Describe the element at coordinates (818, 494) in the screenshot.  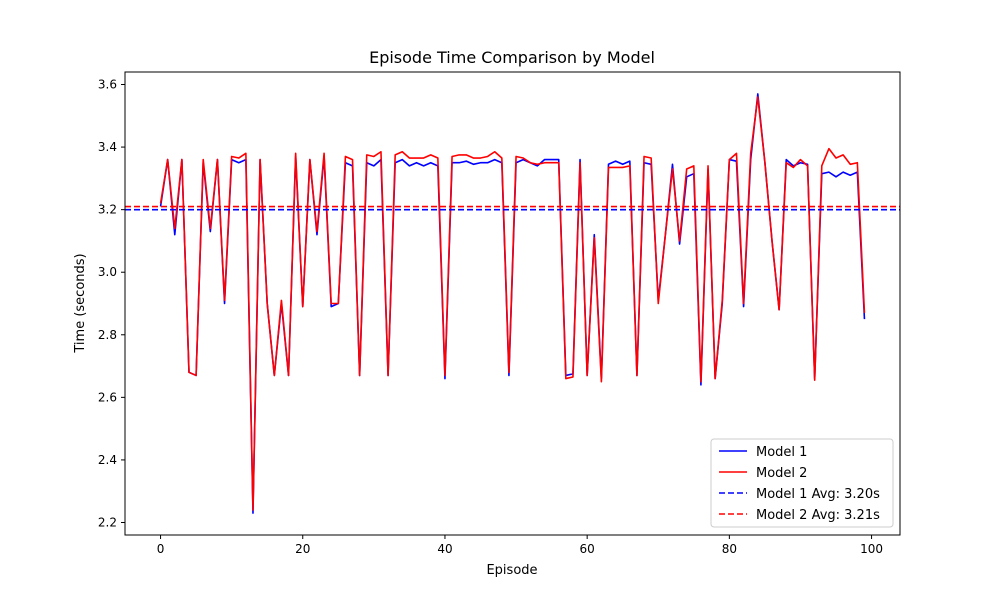
I see `legend-label: Model 1 Avg: 3.20s` at that location.